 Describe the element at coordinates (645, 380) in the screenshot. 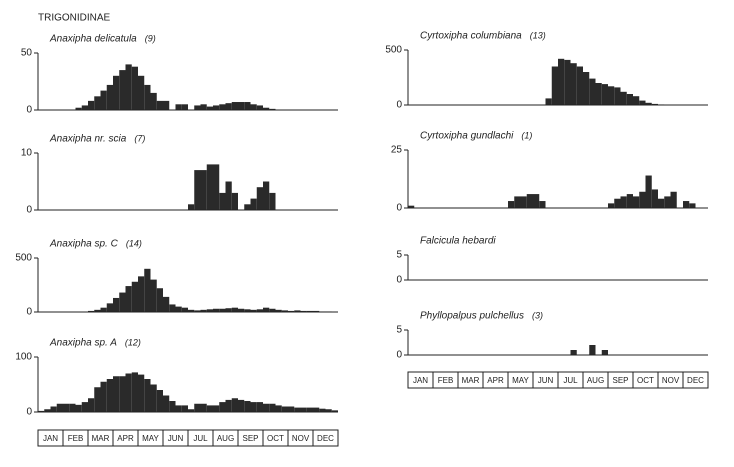

I see `month-label: OCT` at that location.